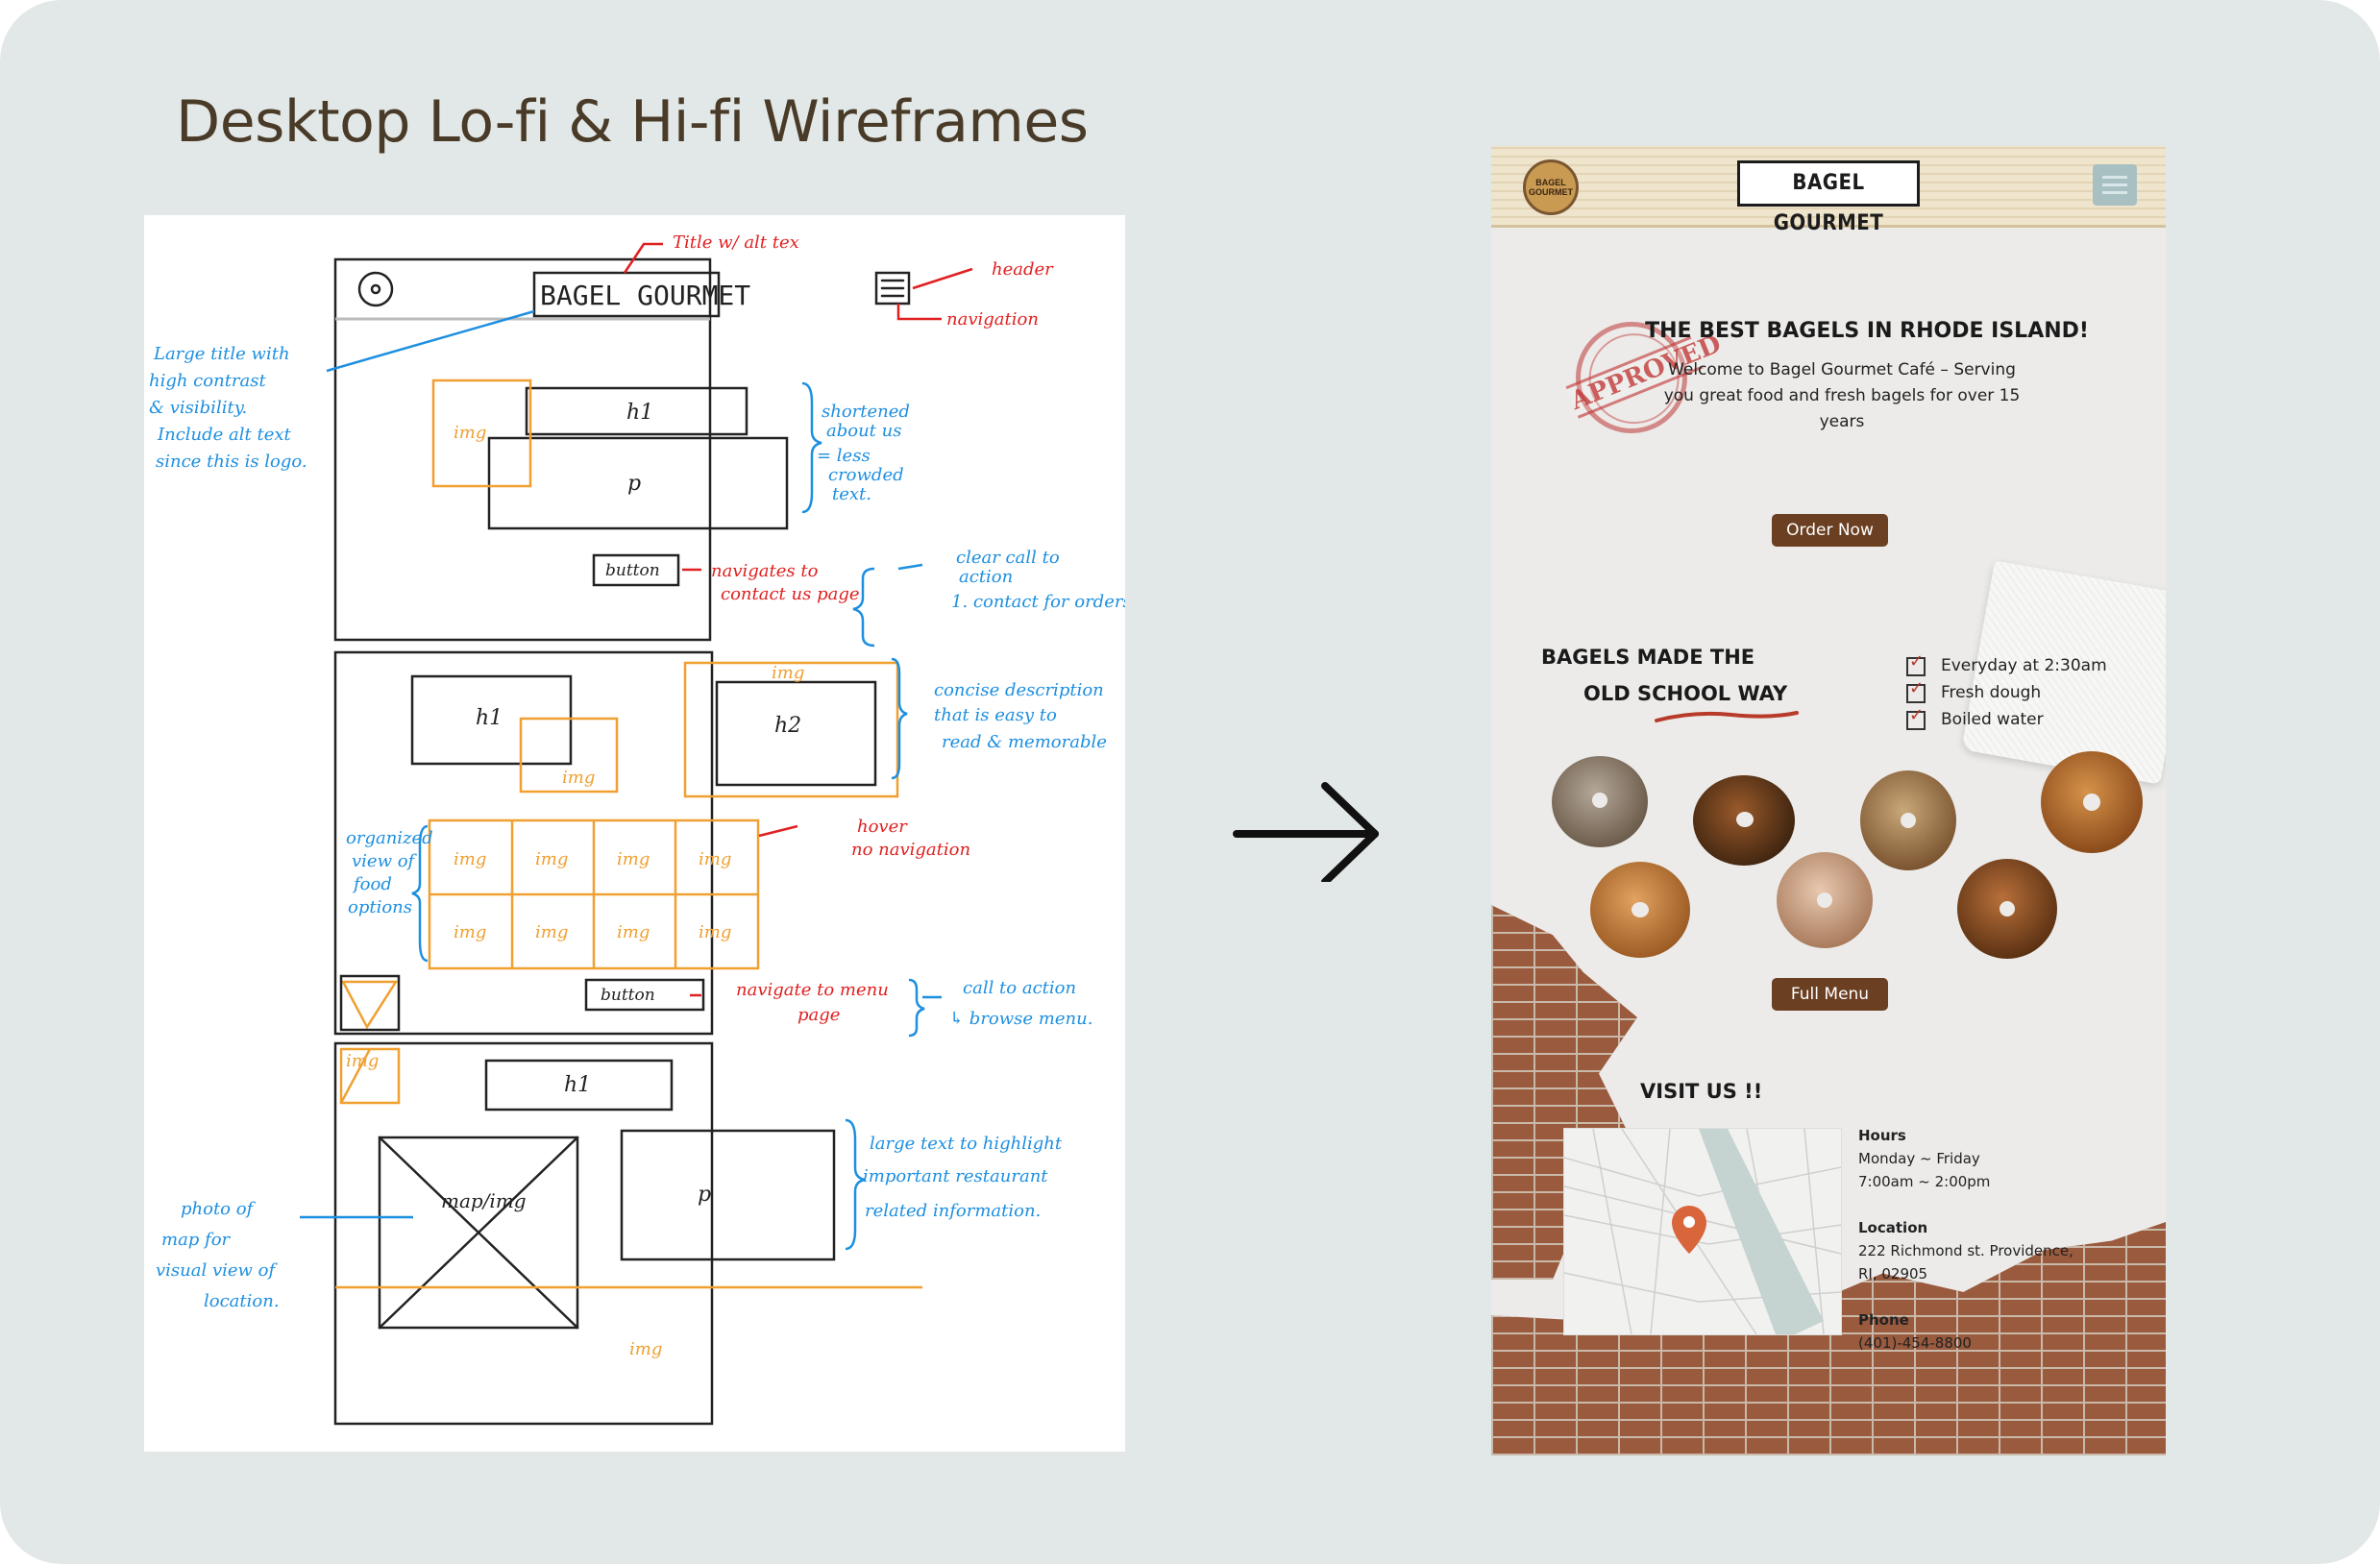 The image size is (2380, 1564). I want to click on svg-text: important restaurant, so click(955, 1176).